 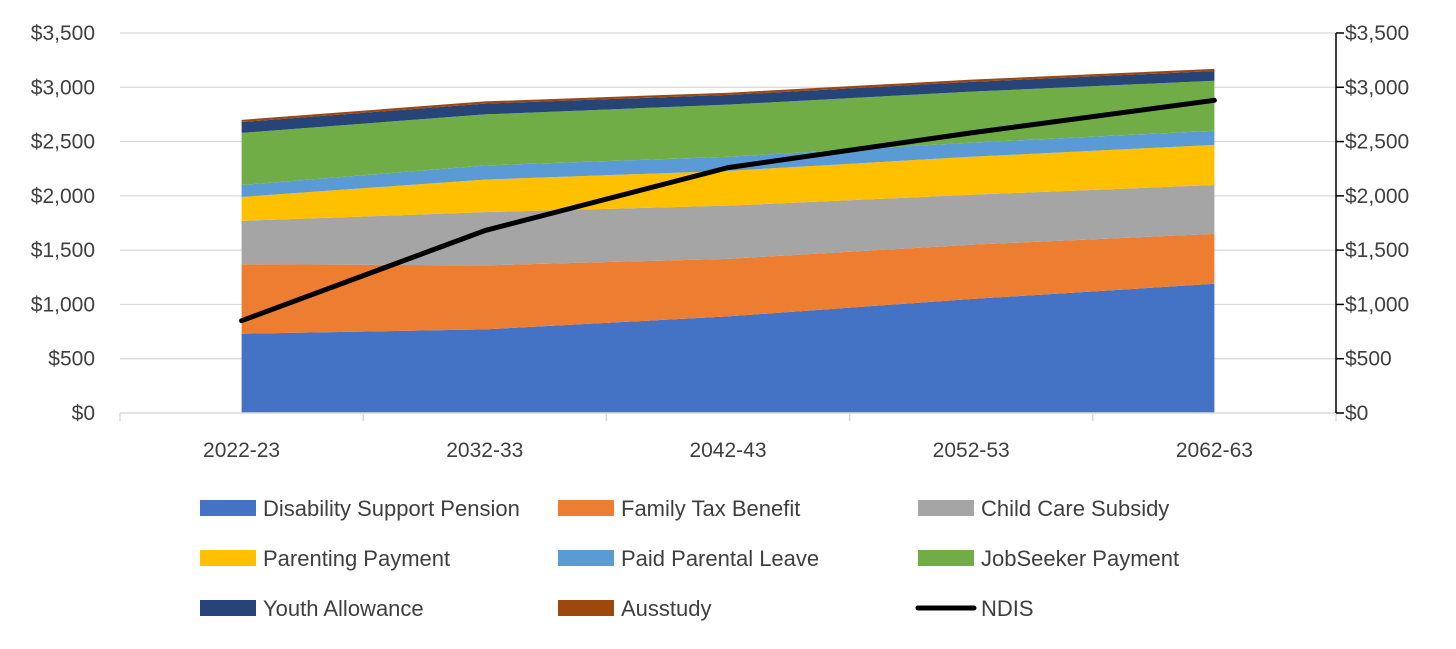 I want to click on y-tick-label: $1,000, so click(x=63, y=304).